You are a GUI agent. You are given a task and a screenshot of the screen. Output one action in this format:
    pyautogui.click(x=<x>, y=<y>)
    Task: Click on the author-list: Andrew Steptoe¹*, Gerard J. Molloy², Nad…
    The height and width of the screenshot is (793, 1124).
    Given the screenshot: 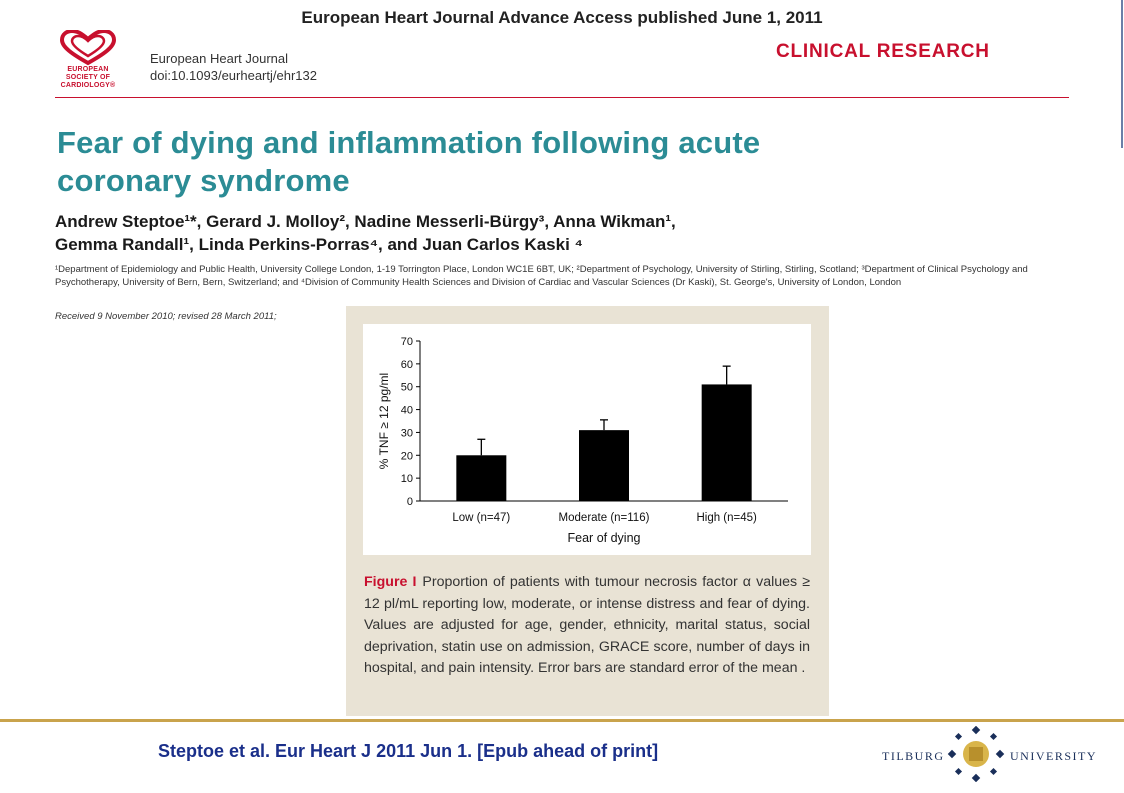 What is the action you would take?
    pyautogui.click(x=565, y=233)
    